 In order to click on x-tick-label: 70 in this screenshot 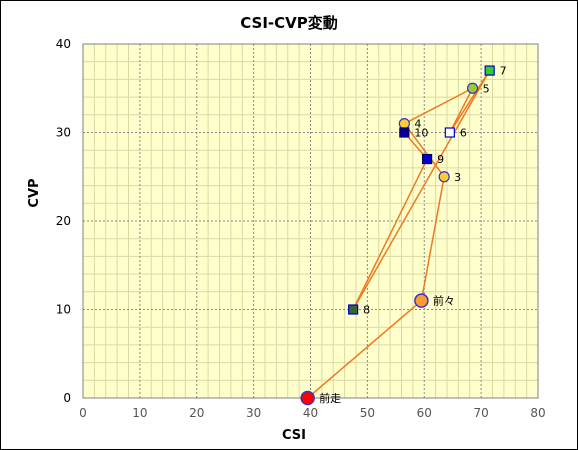, I will do `click(480, 413)`.